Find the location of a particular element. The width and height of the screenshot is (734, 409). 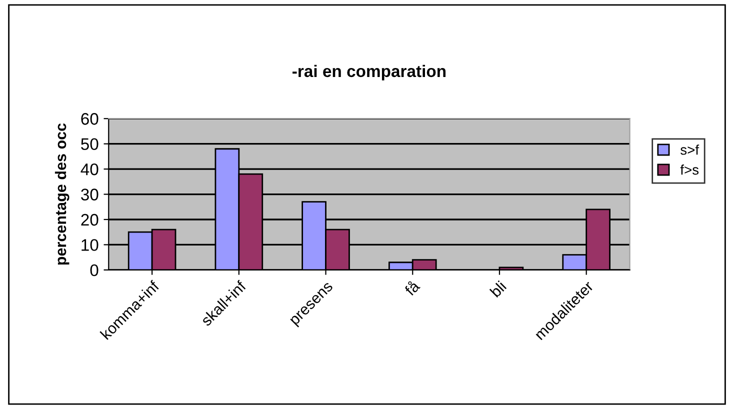

y-tick-label: 50 is located at coordinates (89, 144).